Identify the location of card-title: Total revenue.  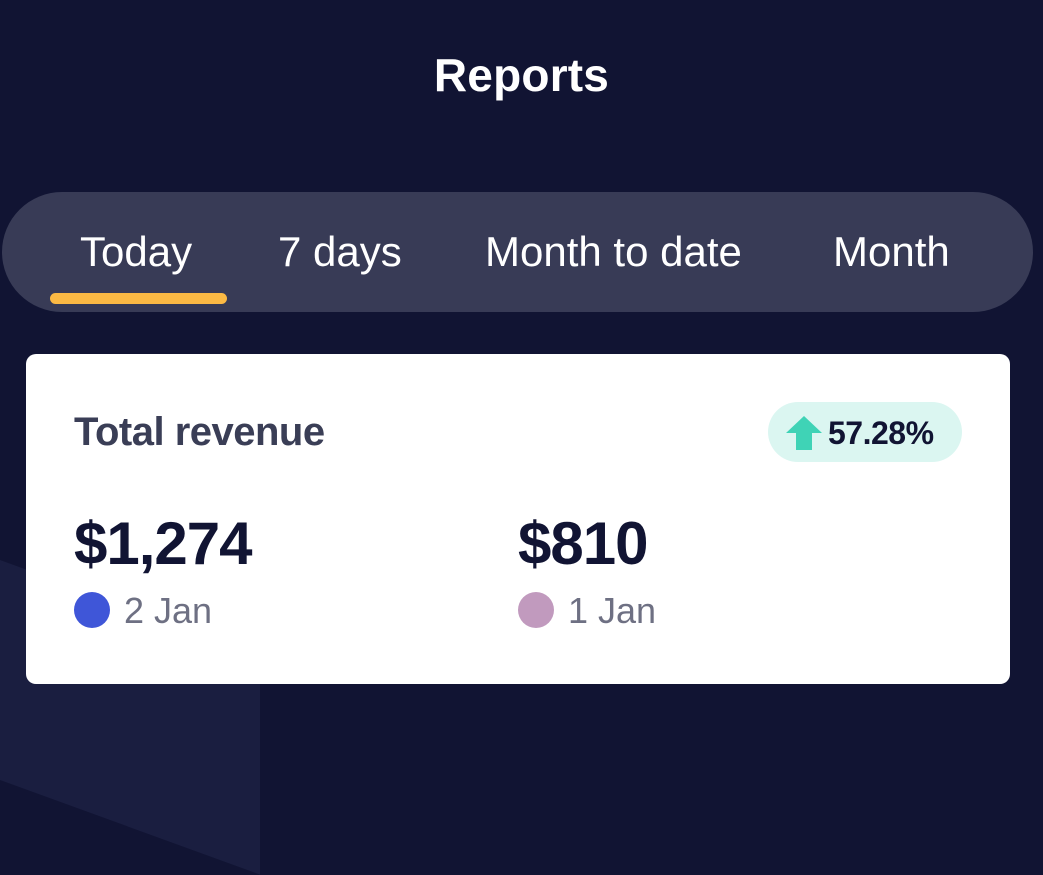
(199, 432).